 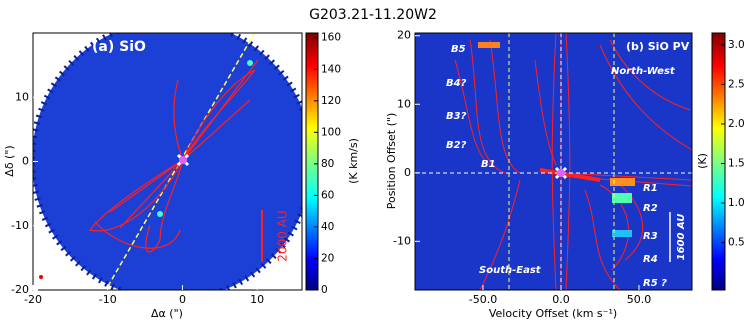 What do you see at coordinates (650, 188) in the screenshot?
I see `annotation: R1` at bounding box center [650, 188].